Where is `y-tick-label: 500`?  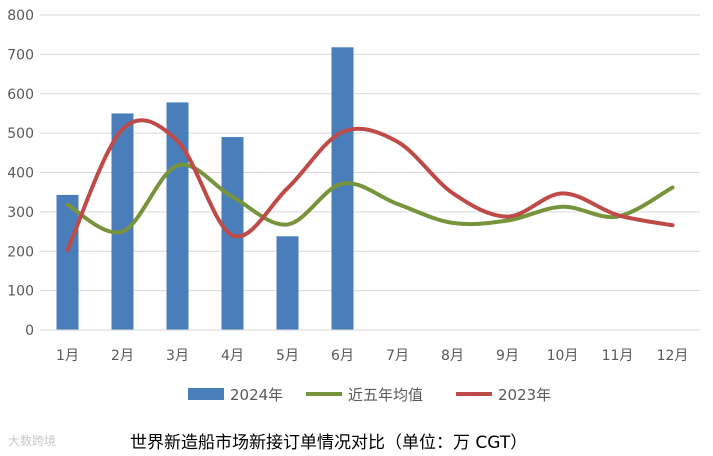 y-tick-label: 500 is located at coordinates (20, 134).